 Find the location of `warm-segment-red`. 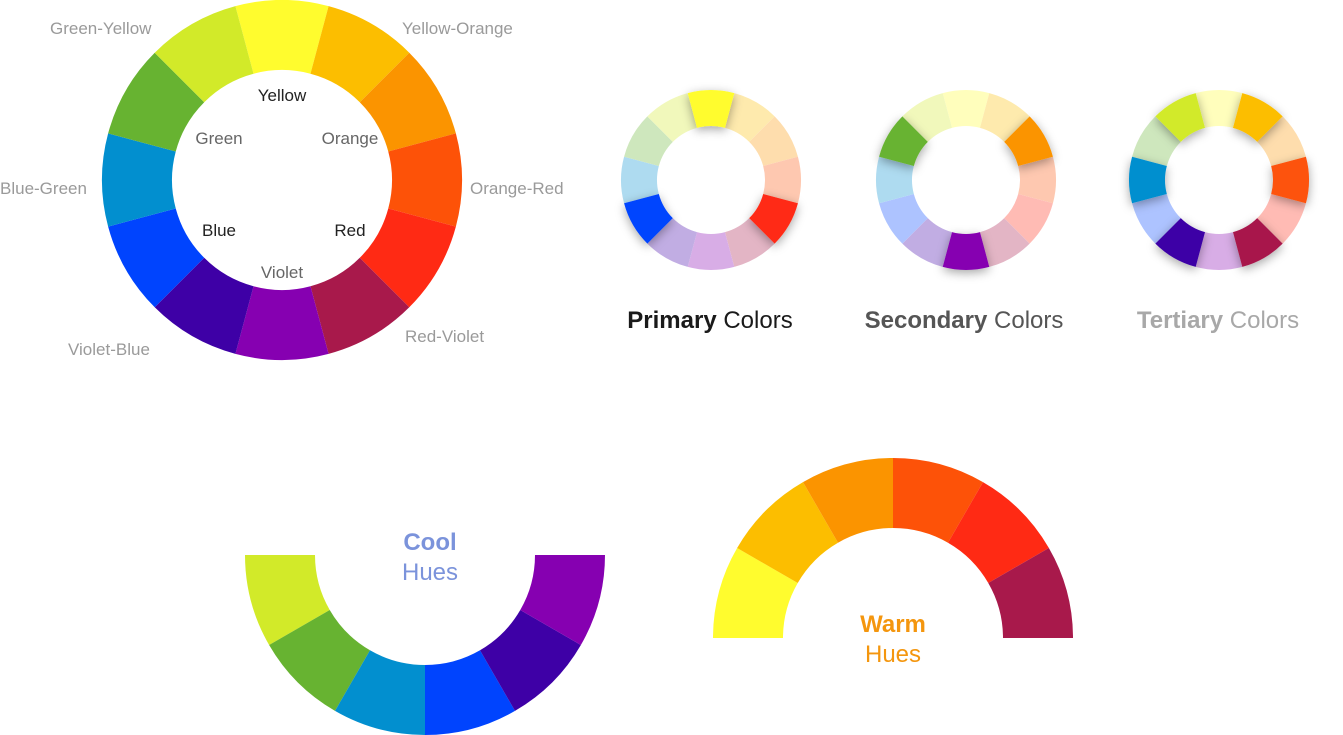

warm-segment-red is located at coordinates (998, 532).